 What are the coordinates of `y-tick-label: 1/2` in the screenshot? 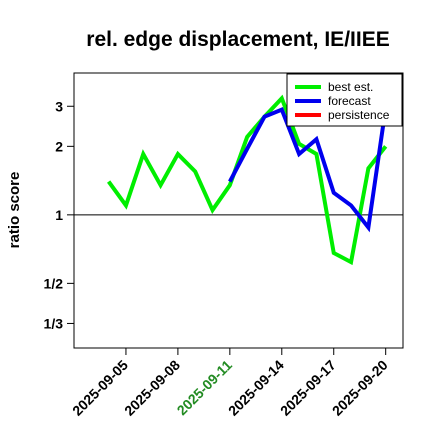 It's located at (54, 283).